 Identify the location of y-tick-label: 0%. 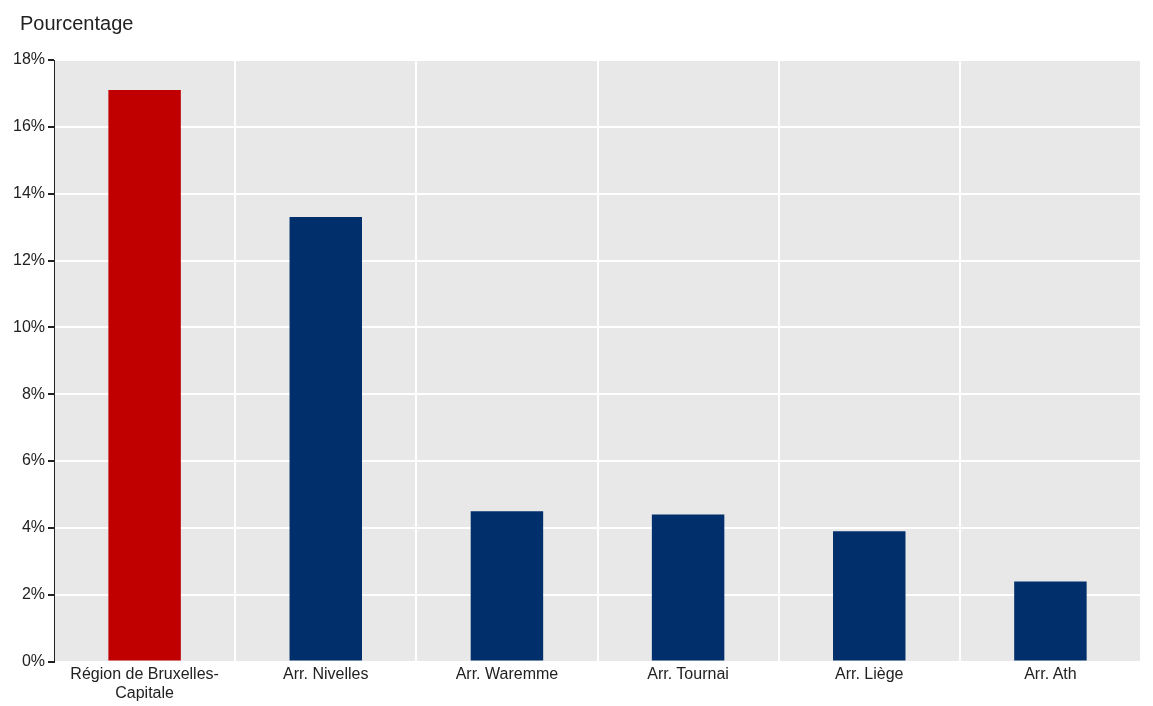
(33, 661).